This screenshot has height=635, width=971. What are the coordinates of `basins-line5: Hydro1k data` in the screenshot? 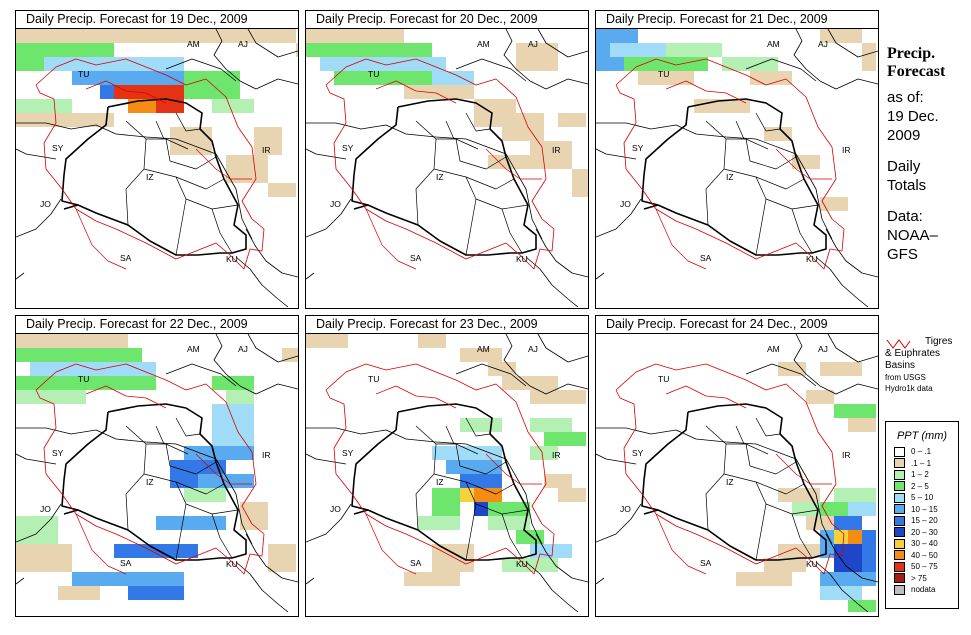 It's located at (909, 388).